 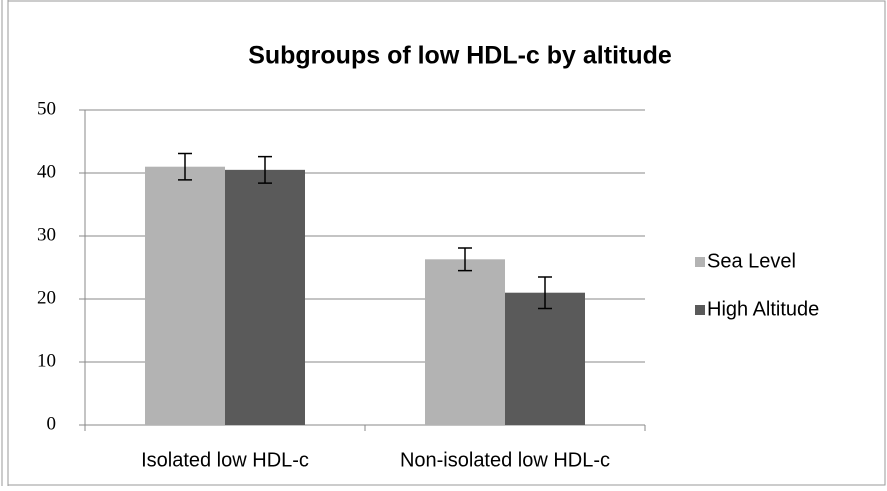 I want to click on y-tick-label: 30, so click(x=46, y=234).